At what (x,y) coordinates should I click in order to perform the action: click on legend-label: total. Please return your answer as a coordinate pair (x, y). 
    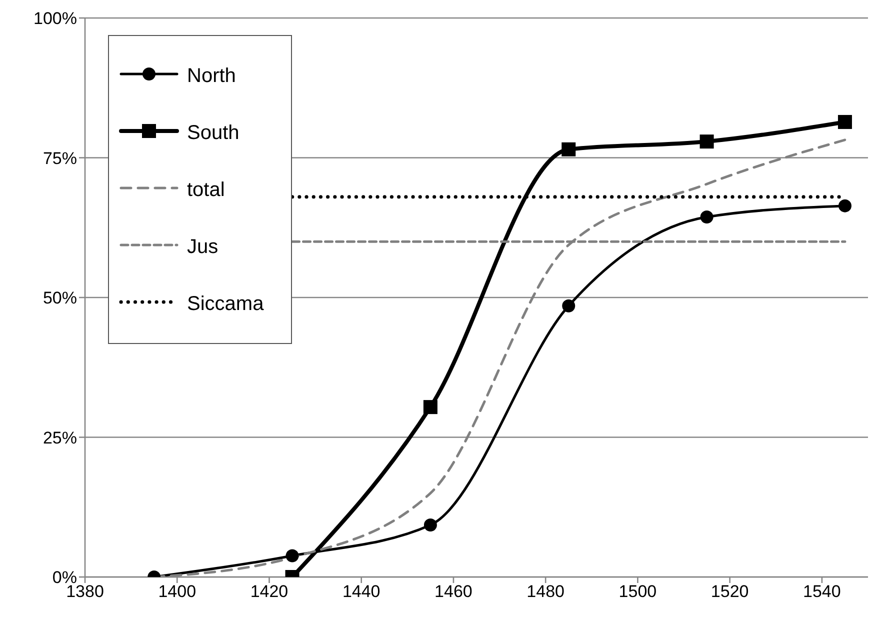
    Looking at the image, I should click on (206, 190).